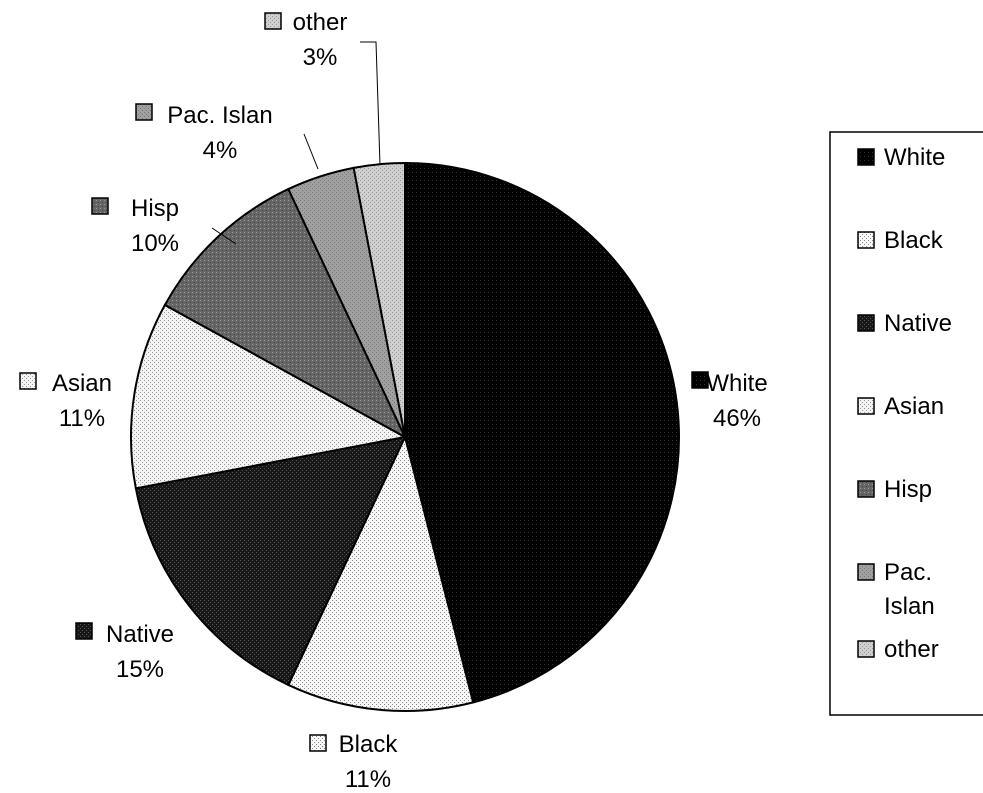 This screenshot has height=793, width=983. What do you see at coordinates (155, 243) in the screenshot?
I see `slice-label-value-hisp: 10%` at bounding box center [155, 243].